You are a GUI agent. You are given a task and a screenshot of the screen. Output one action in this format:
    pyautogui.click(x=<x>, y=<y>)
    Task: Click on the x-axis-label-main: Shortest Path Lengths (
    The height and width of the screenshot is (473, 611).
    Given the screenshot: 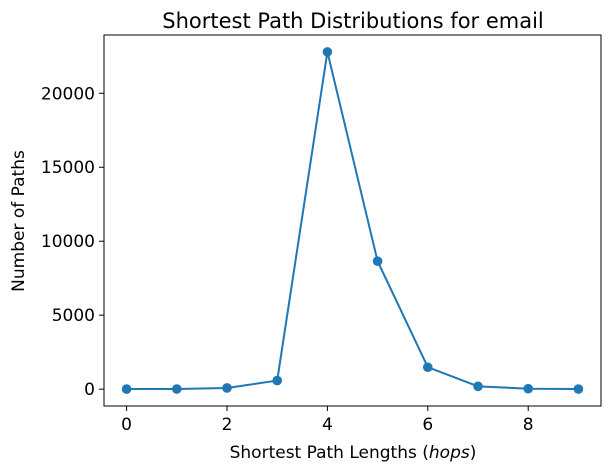 What is the action you would take?
    pyautogui.click(x=329, y=453)
    